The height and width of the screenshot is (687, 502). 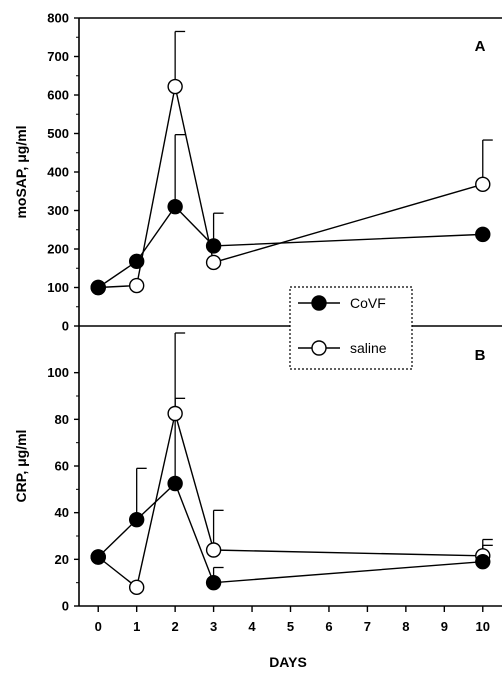 What do you see at coordinates (405, 626) in the screenshot?
I see `x-tick-label: 8` at bounding box center [405, 626].